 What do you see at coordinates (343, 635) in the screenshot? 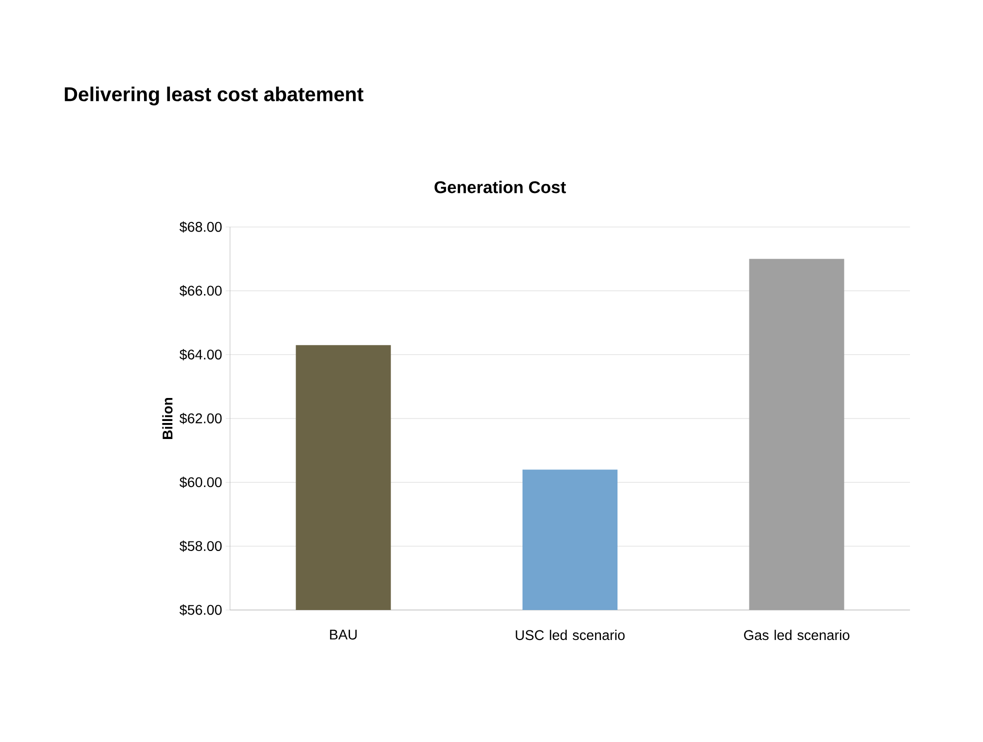
I see `x-tick-label: BAU` at bounding box center [343, 635].